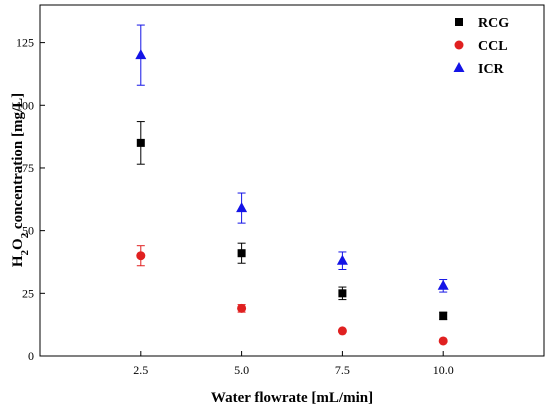 The image size is (550, 411). What do you see at coordinates (493, 23) in the screenshot?
I see `legend-label-rcg: RCG` at bounding box center [493, 23].